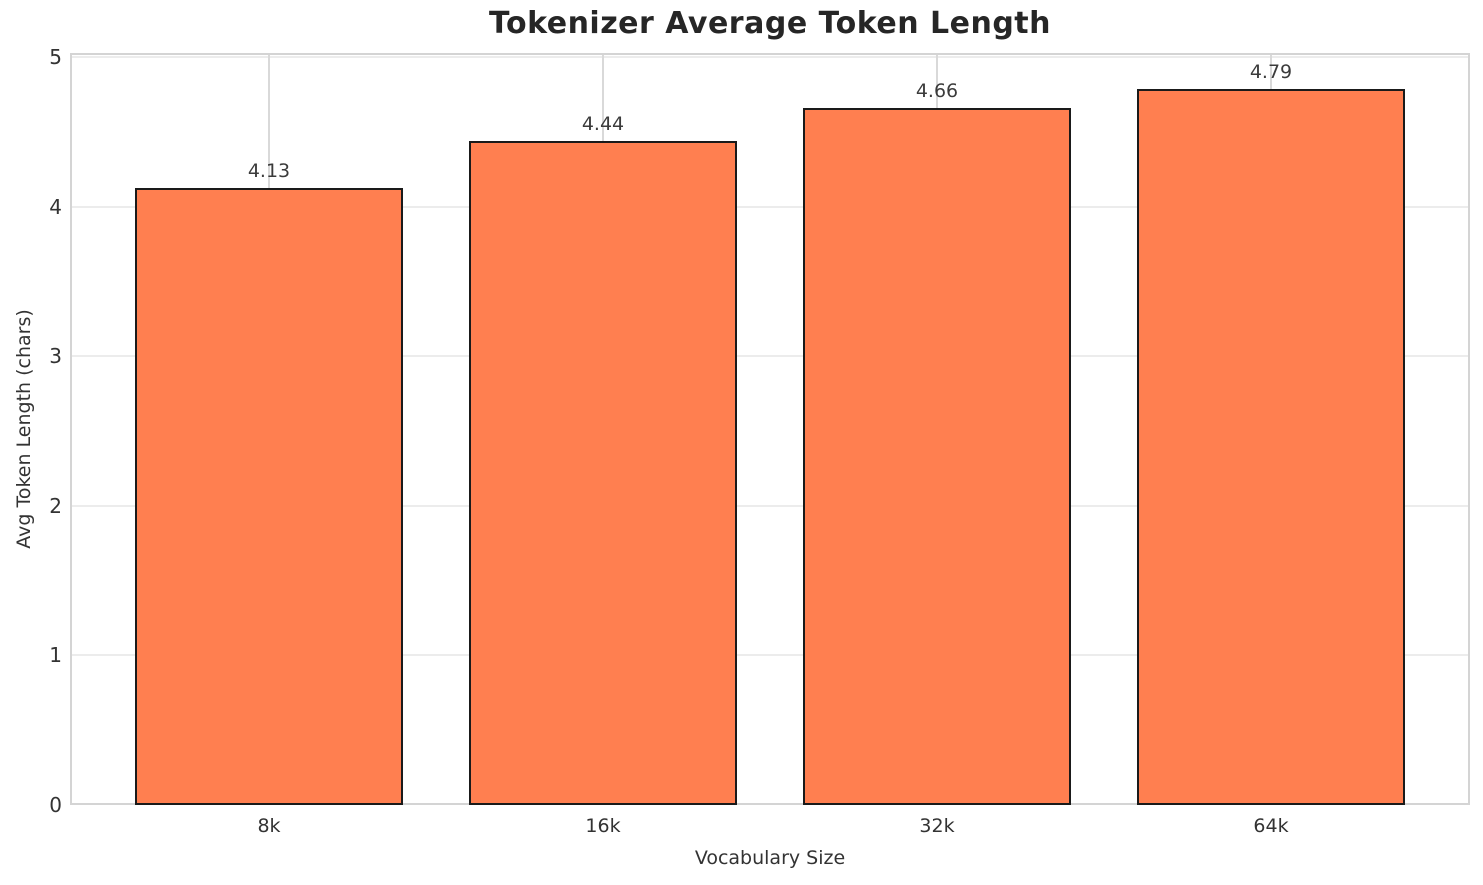 The image size is (1483, 885). Describe the element at coordinates (603, 124) in the screenshot. I see `bar-value-label-16k: 4.44` at that location.